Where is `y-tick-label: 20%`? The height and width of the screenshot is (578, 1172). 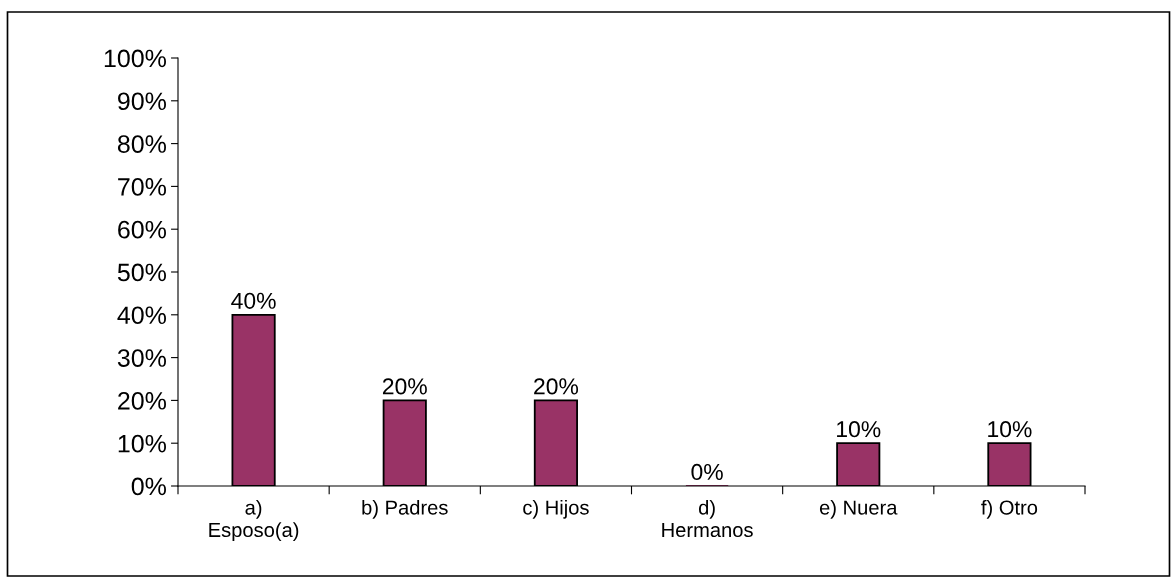
y-tick-label: 20% is located at coordinates (142, 401).